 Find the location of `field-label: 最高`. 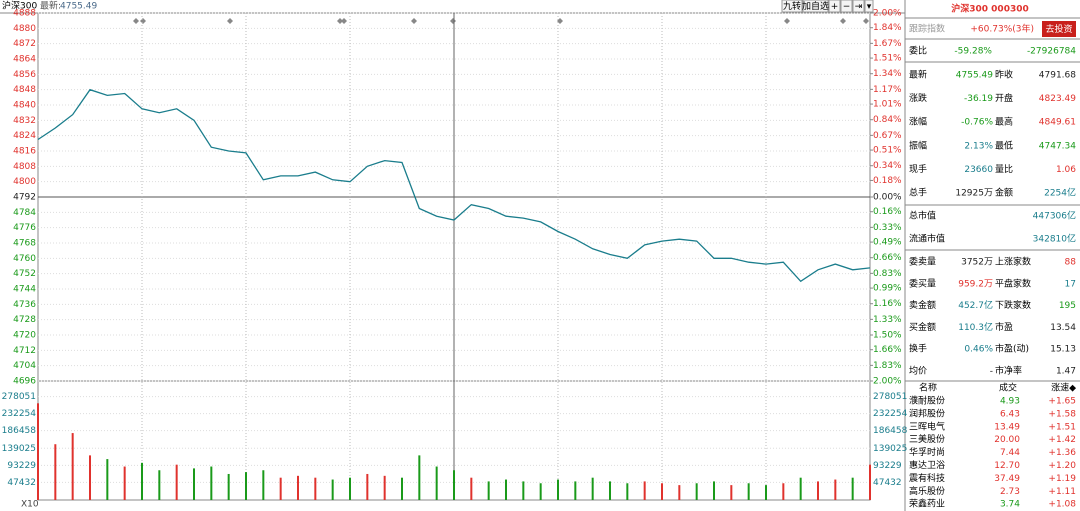

field-label: 最高 is located at coordinates (1004, 122).